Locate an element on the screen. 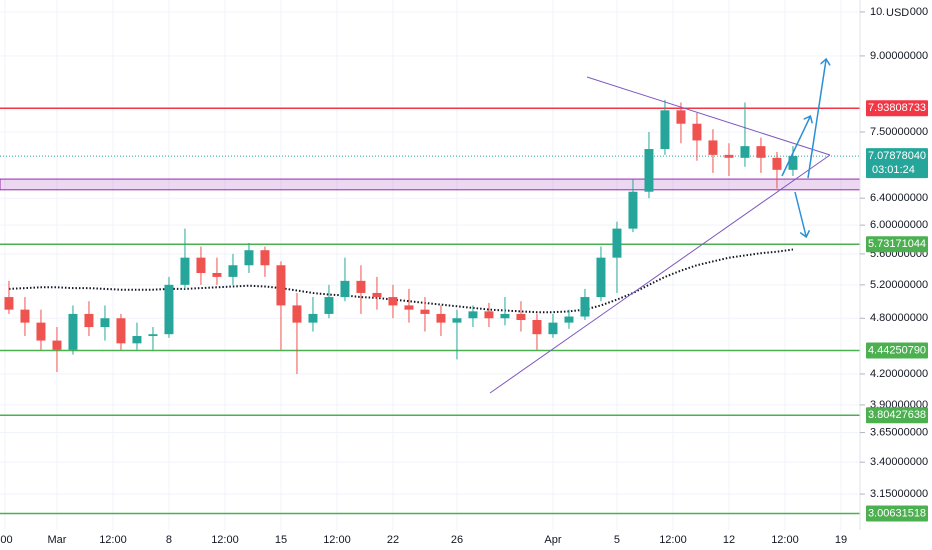 This screenshot has height=550, width=932. y-tick-label: 3.65000000 is located at coordinates (899, 432).